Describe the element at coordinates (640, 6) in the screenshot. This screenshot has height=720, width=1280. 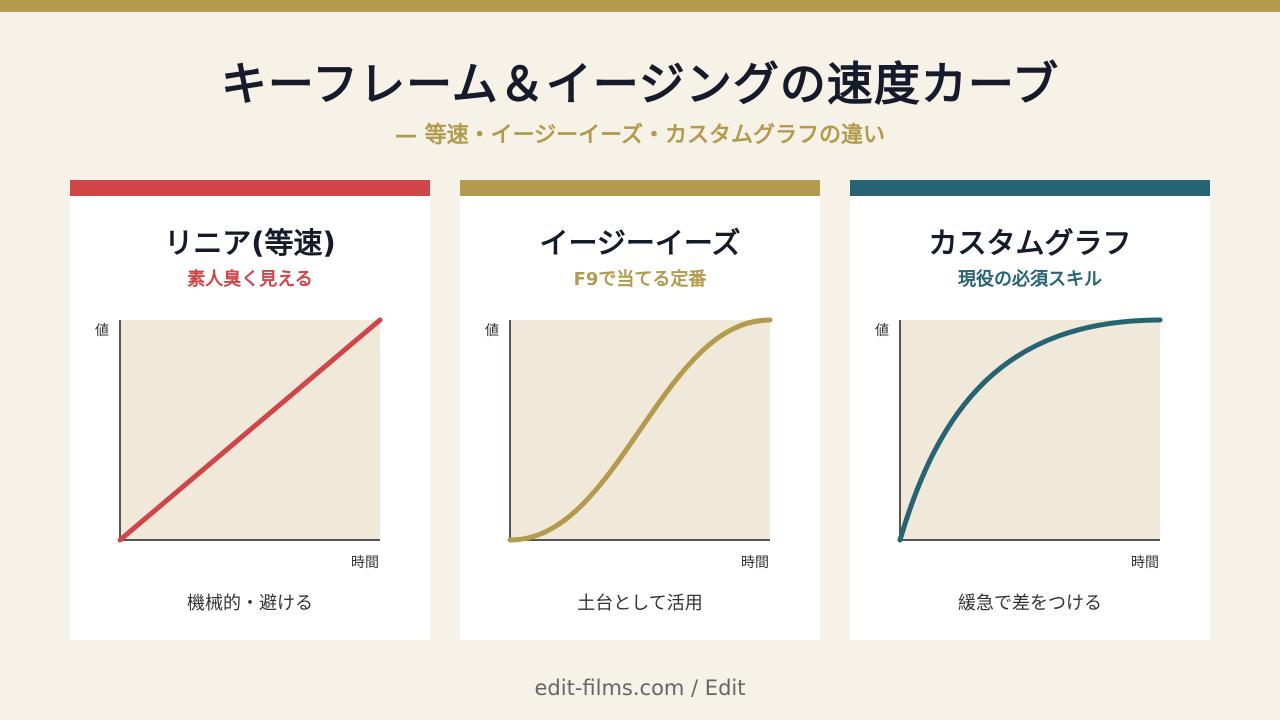
I see `top-accent-bar` at that location.